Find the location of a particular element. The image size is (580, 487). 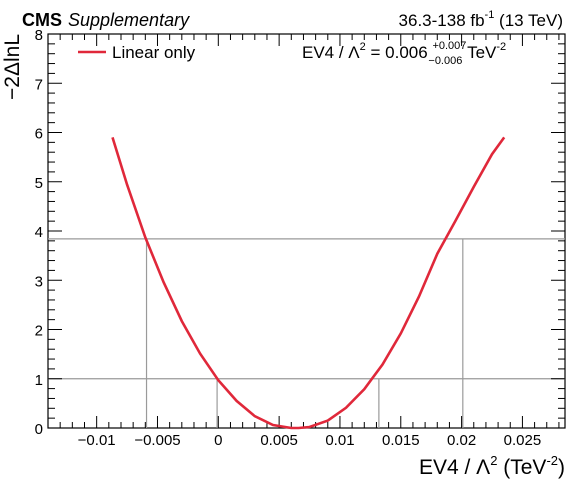

x-tick-labels: −0.01 −0.005 0 0.005 0.01 0.015 0.02 0.025 is located at coordinates (310, 440).